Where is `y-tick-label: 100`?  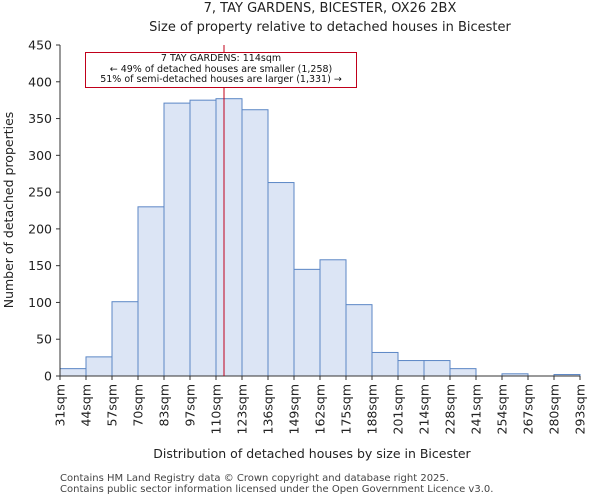 y-tick-label: 100 is located at coordinates (40, 302).